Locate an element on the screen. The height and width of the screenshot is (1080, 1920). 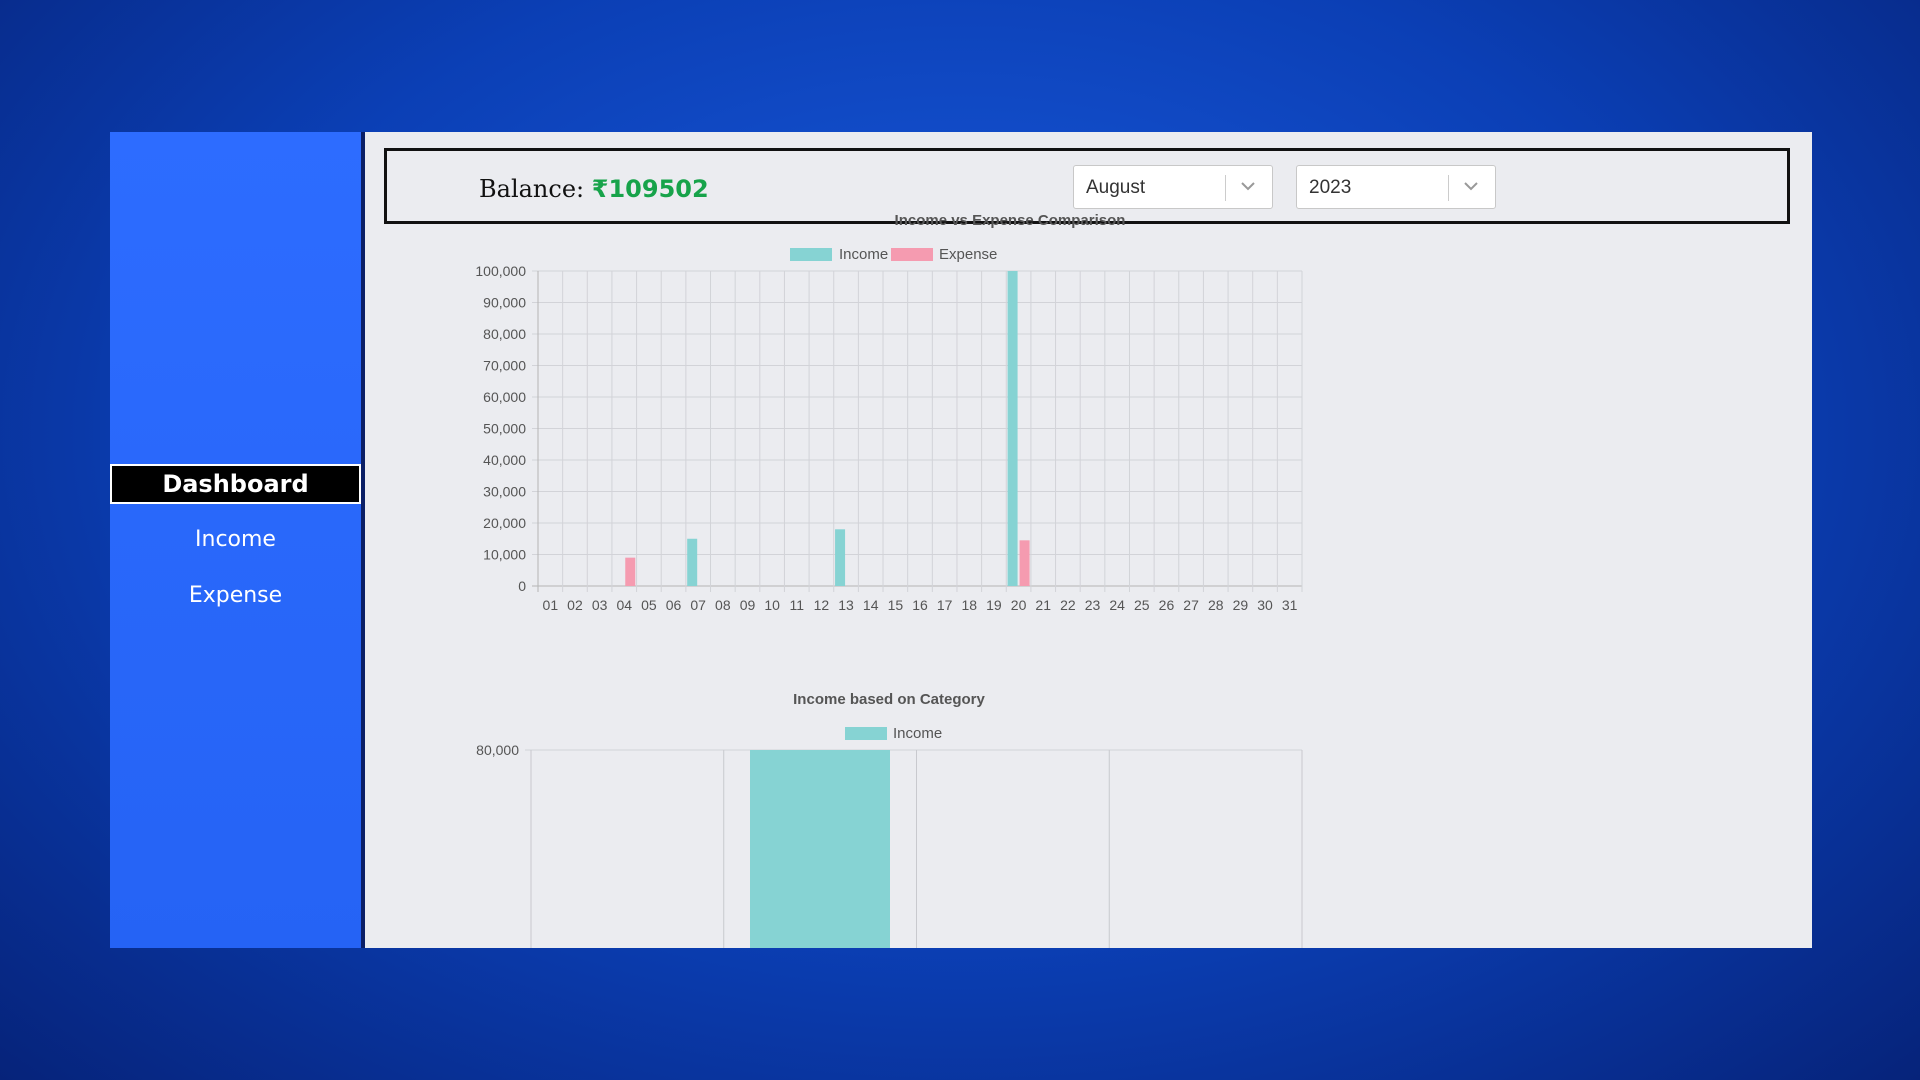
year-select: 2023 is located at coordinates (1396, 187).